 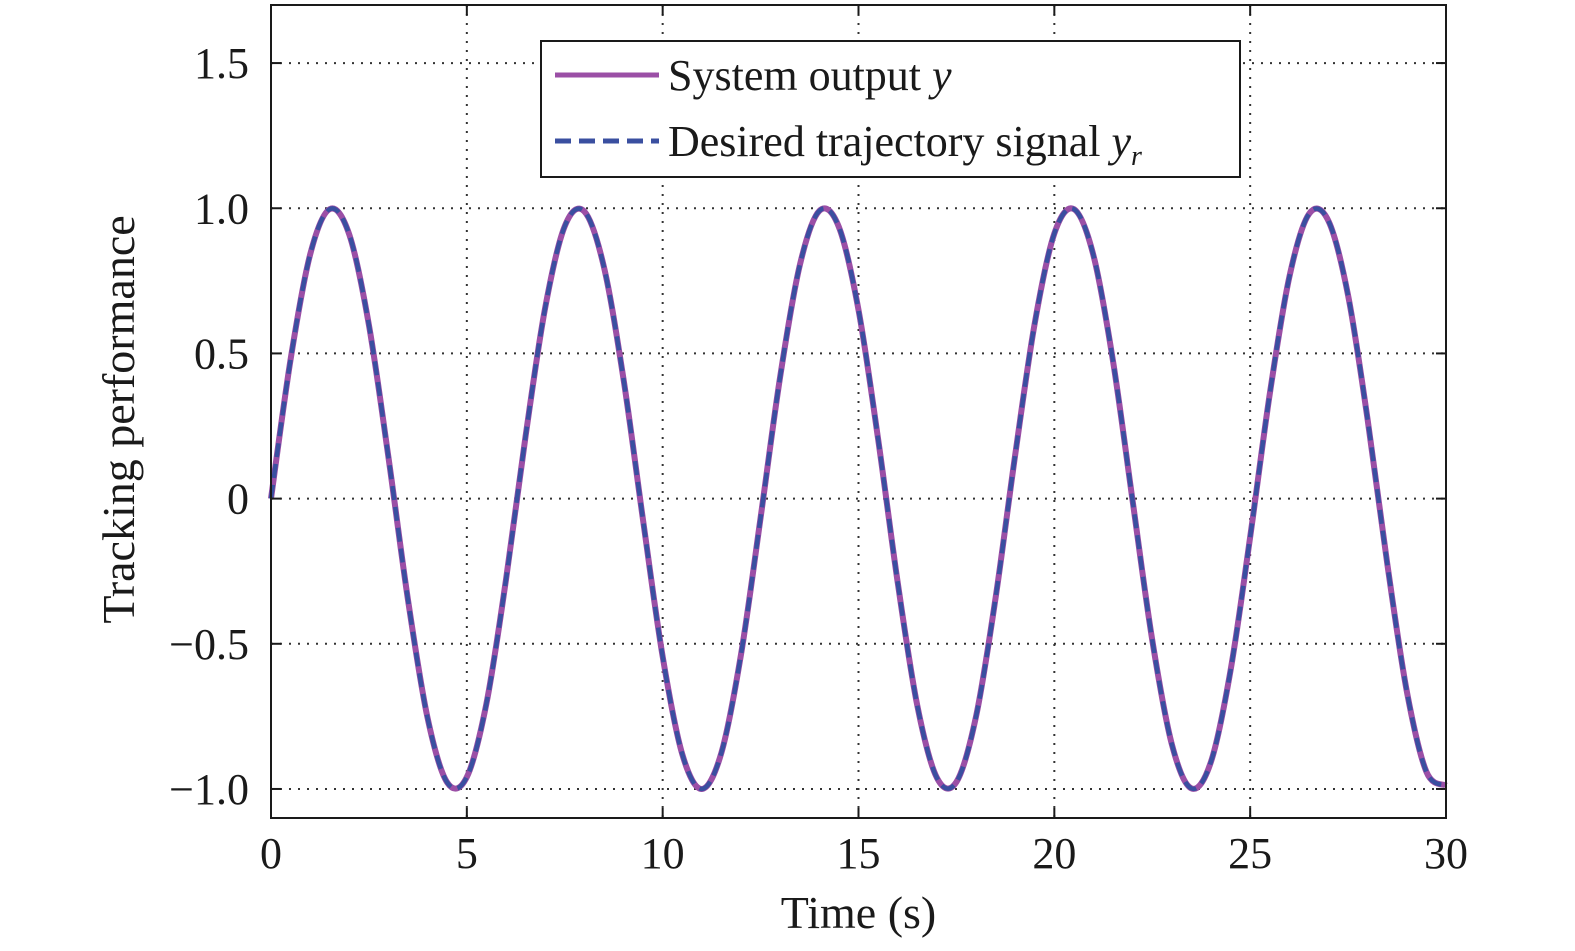 I want to click on legend-entry: System output y, so click(x=810, y=75).